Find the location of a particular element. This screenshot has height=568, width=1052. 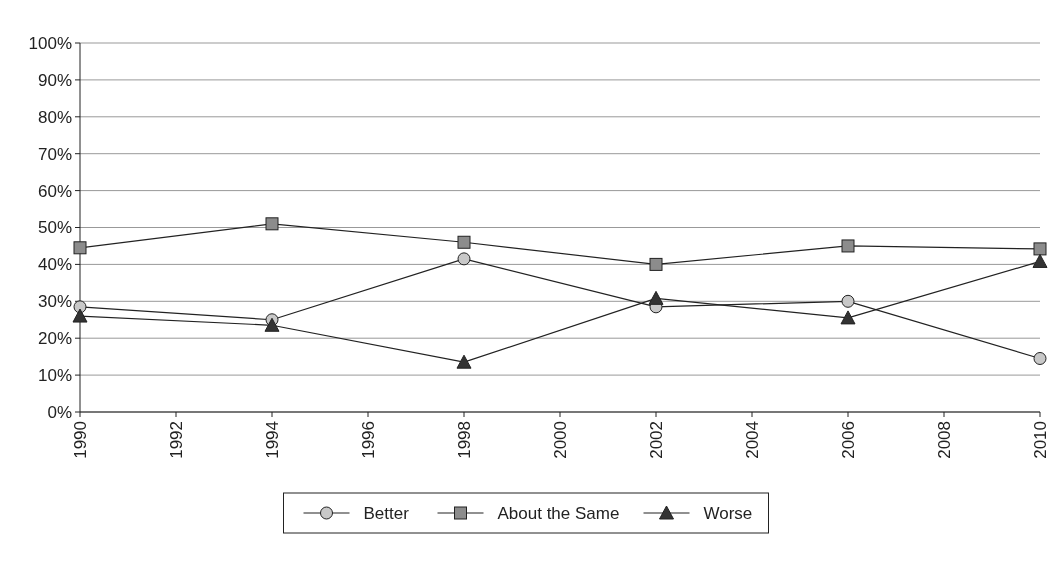

x-tick-label: 2008 is located at coordinates (944, 440).